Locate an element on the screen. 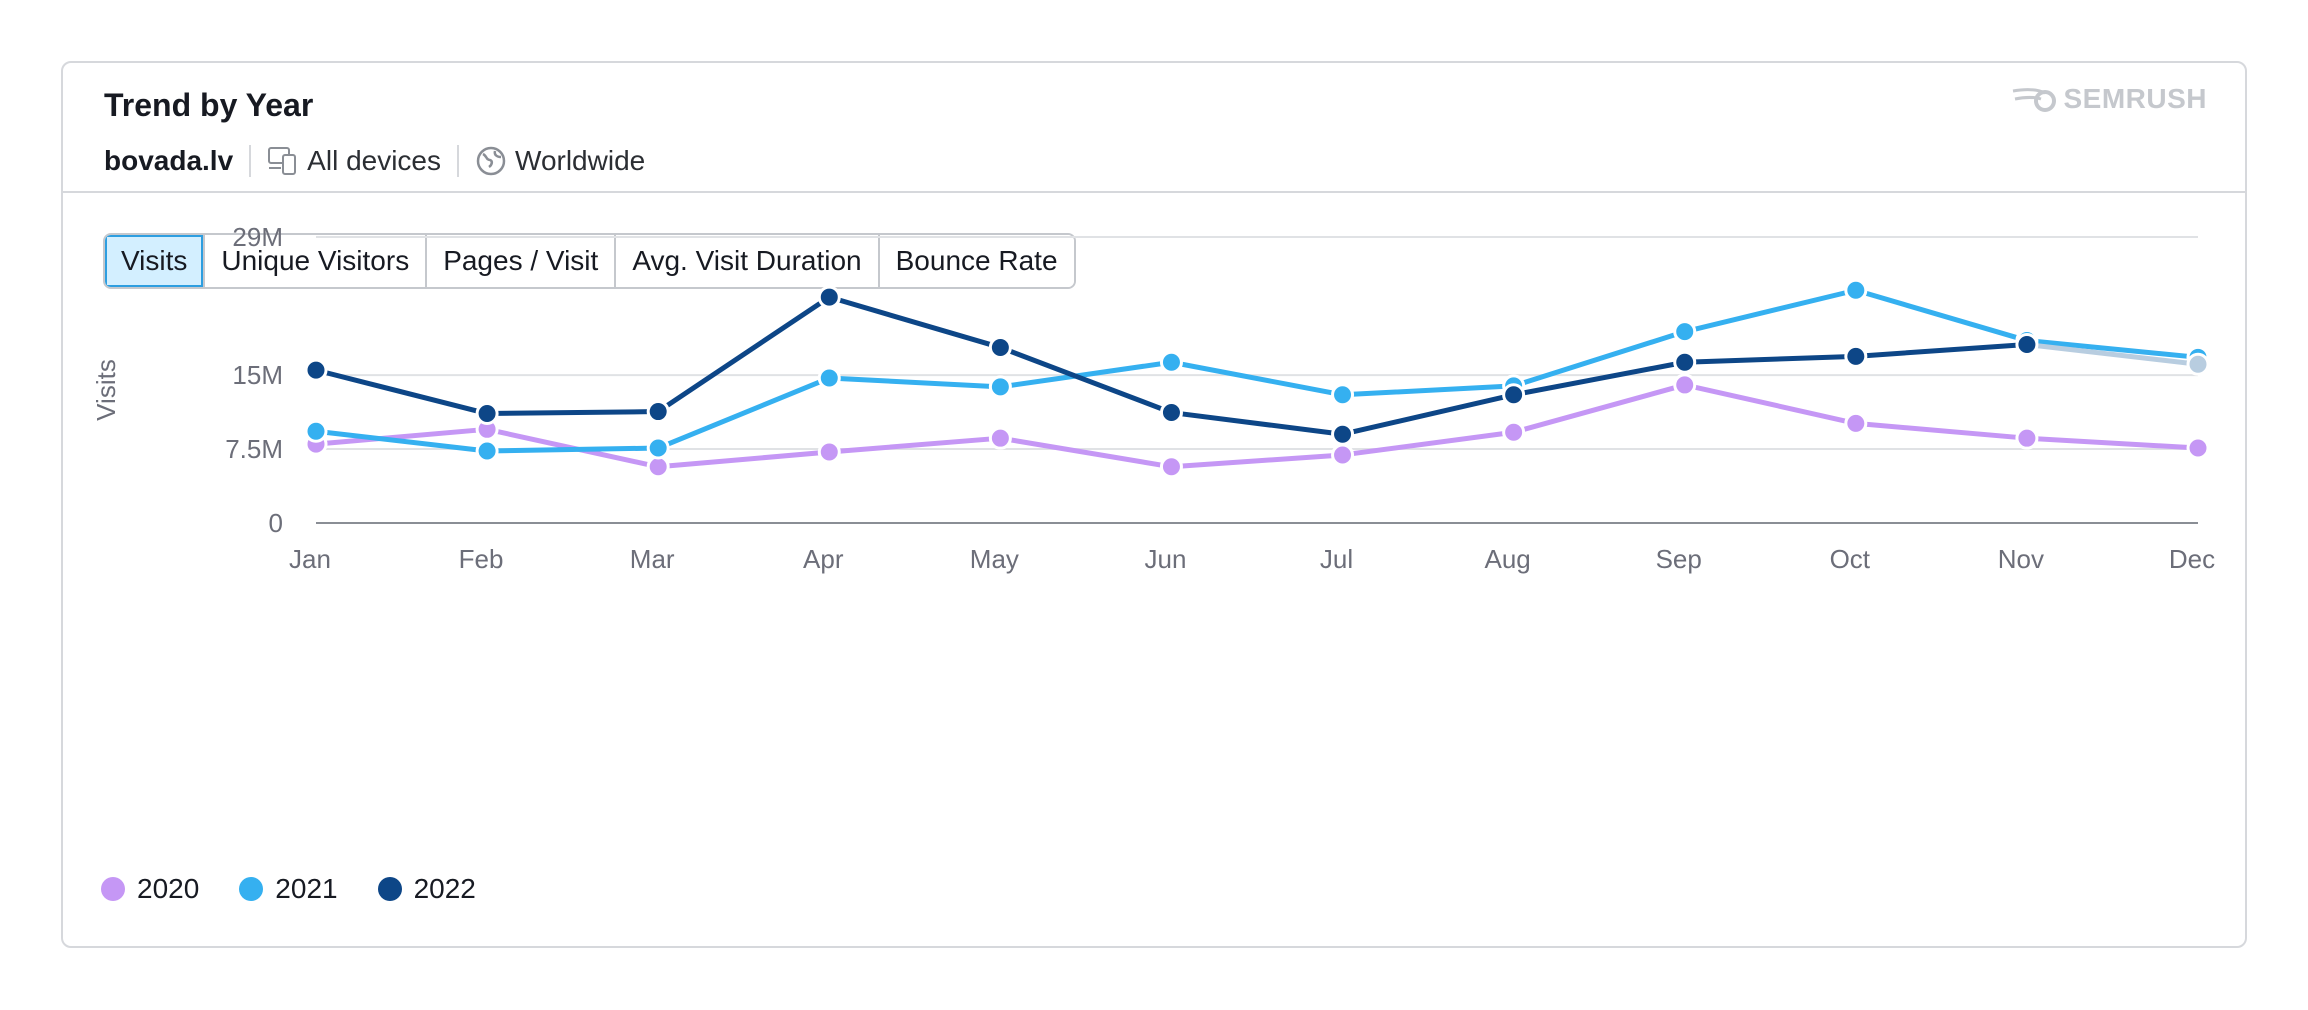 This screenshot has width=2308, height=1010. tab-unique-visitors: Unique Visitors is located at coordinates (314, 261).